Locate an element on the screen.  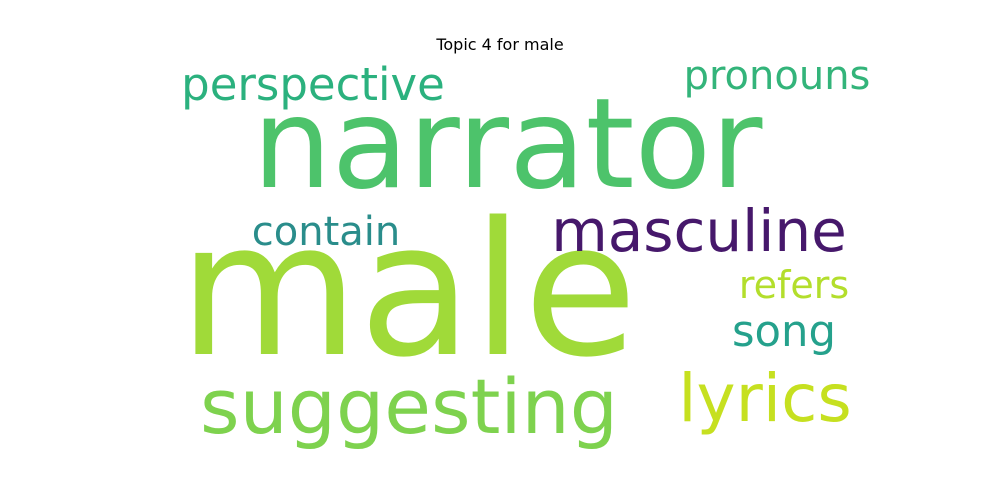
word-perspective: perspective is located at coordinates (313, 84).